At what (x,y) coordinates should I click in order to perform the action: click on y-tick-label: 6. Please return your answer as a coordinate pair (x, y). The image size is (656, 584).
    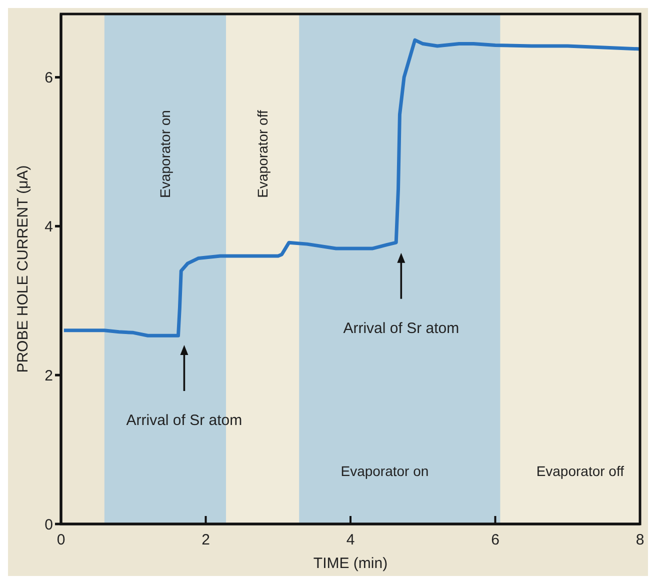
    Looking at the image, I should click on (48, 78).